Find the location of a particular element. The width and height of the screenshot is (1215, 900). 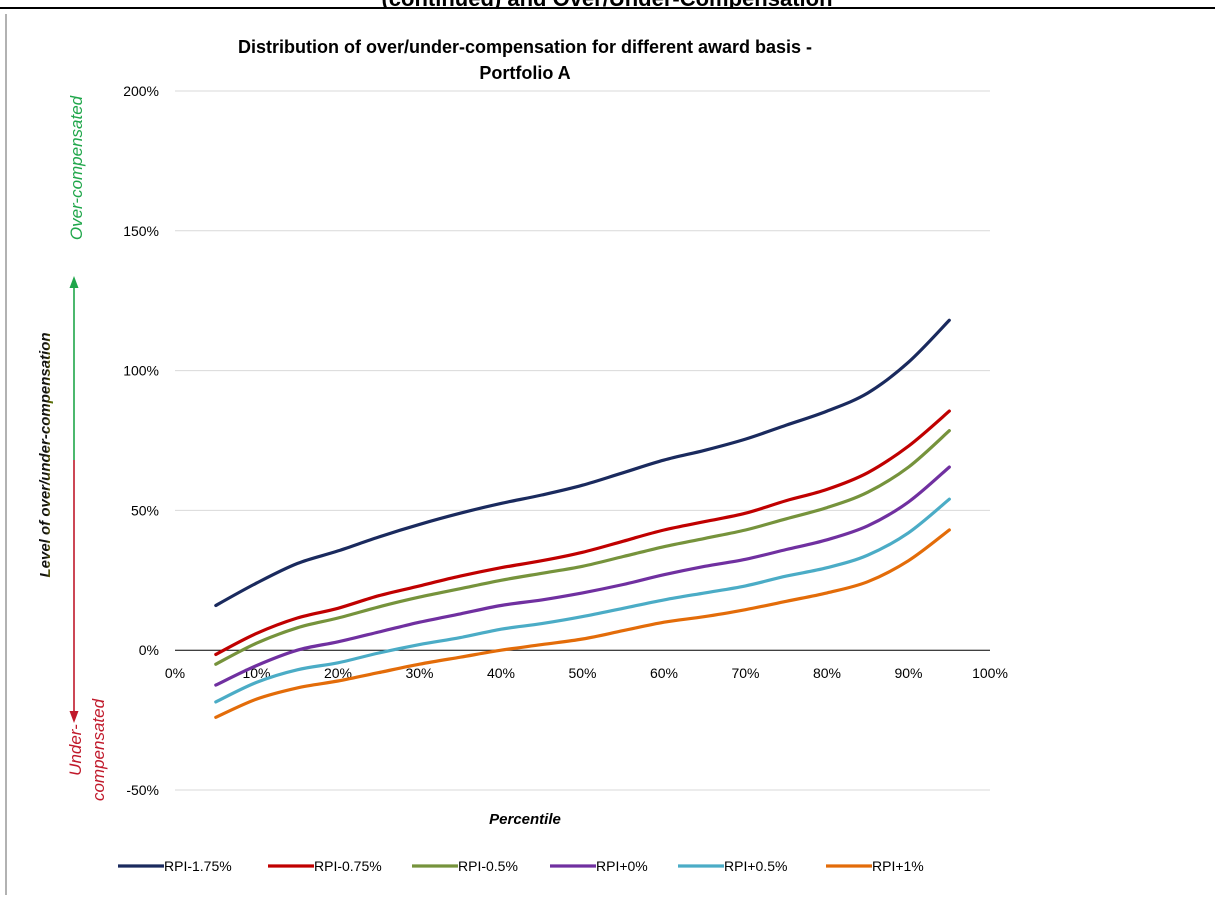

x-axis-title: Percentile is located at coordinates (525, 819).